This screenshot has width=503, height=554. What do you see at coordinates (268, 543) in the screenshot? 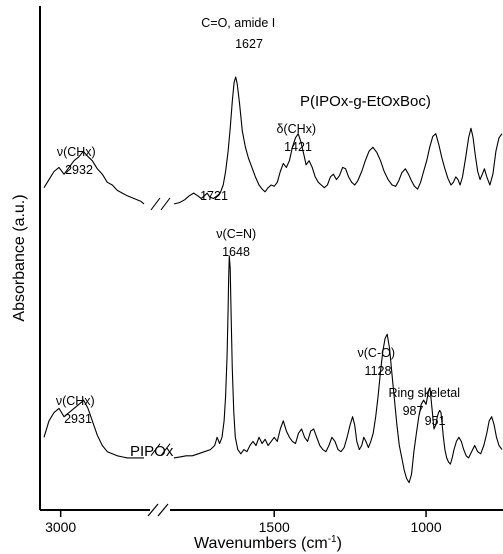
I see `x-axis-label: Wavenumbers (cm-1)` at bounding box center [268, 543].